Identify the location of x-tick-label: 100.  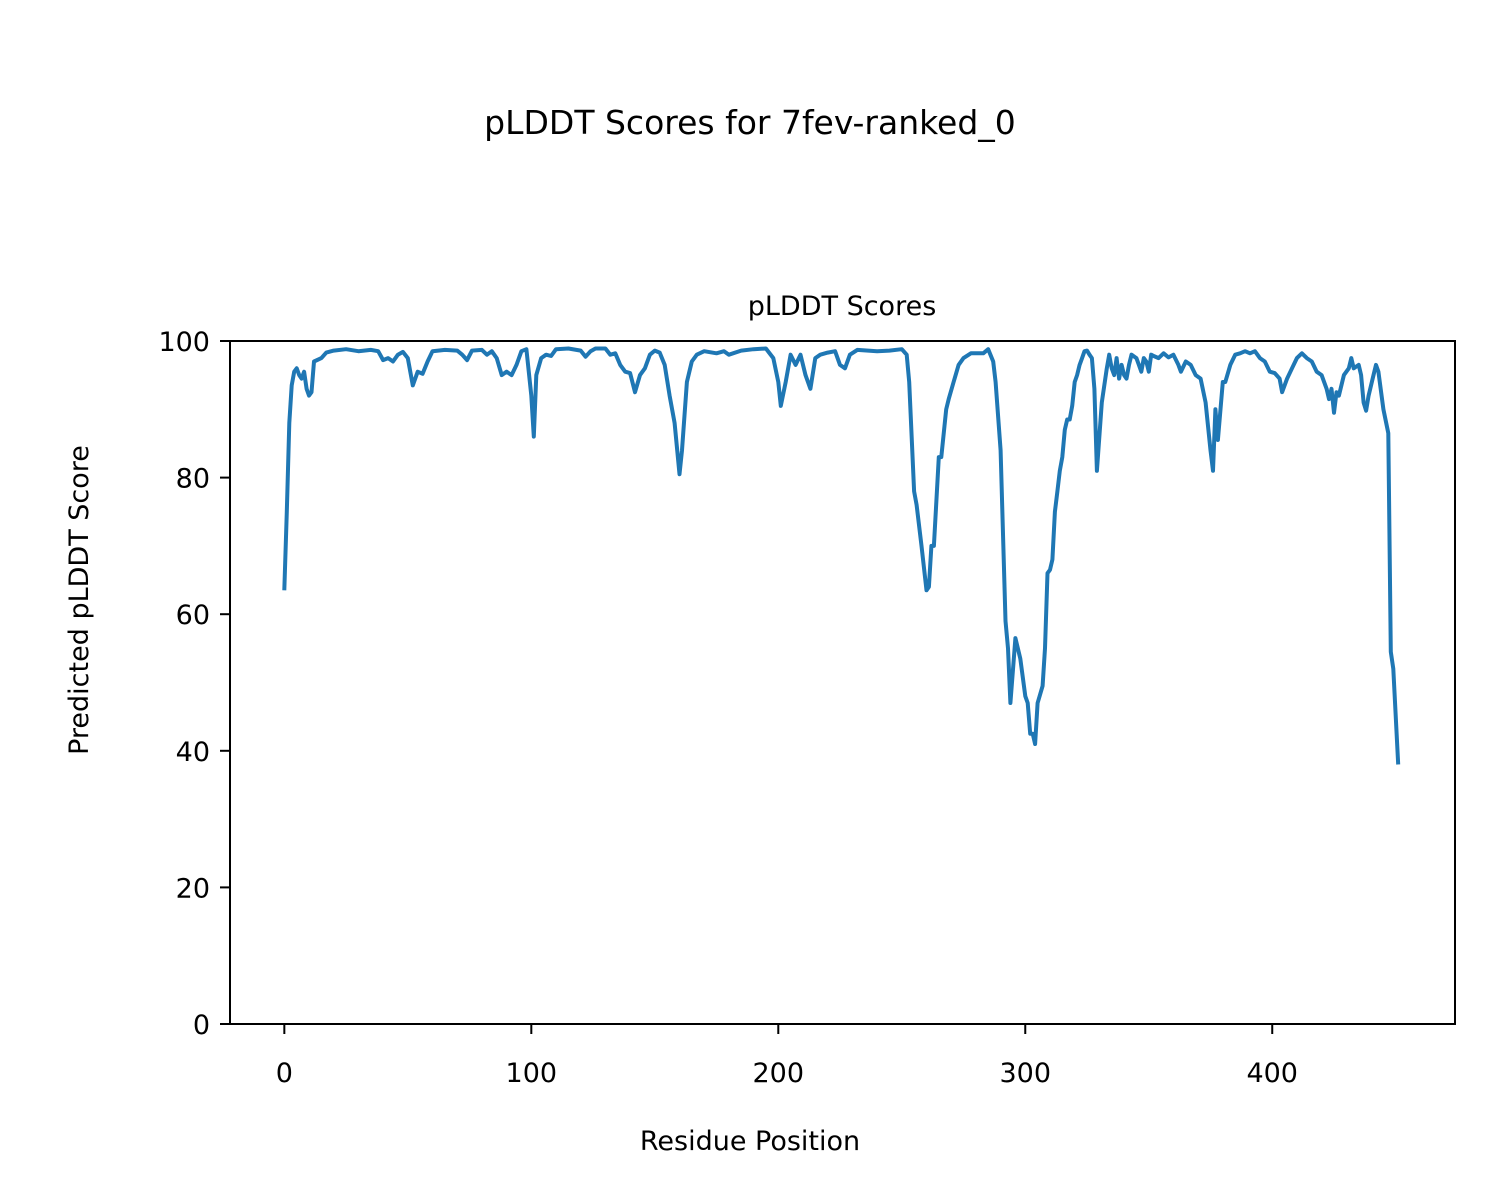
(532, 1073).